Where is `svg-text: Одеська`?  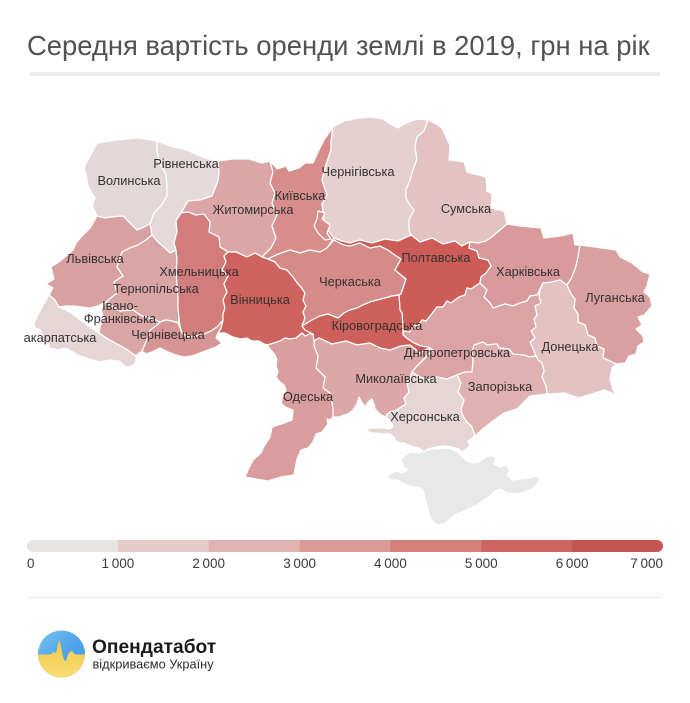
svg-text: Одеська is located at coordinates (308, 396).